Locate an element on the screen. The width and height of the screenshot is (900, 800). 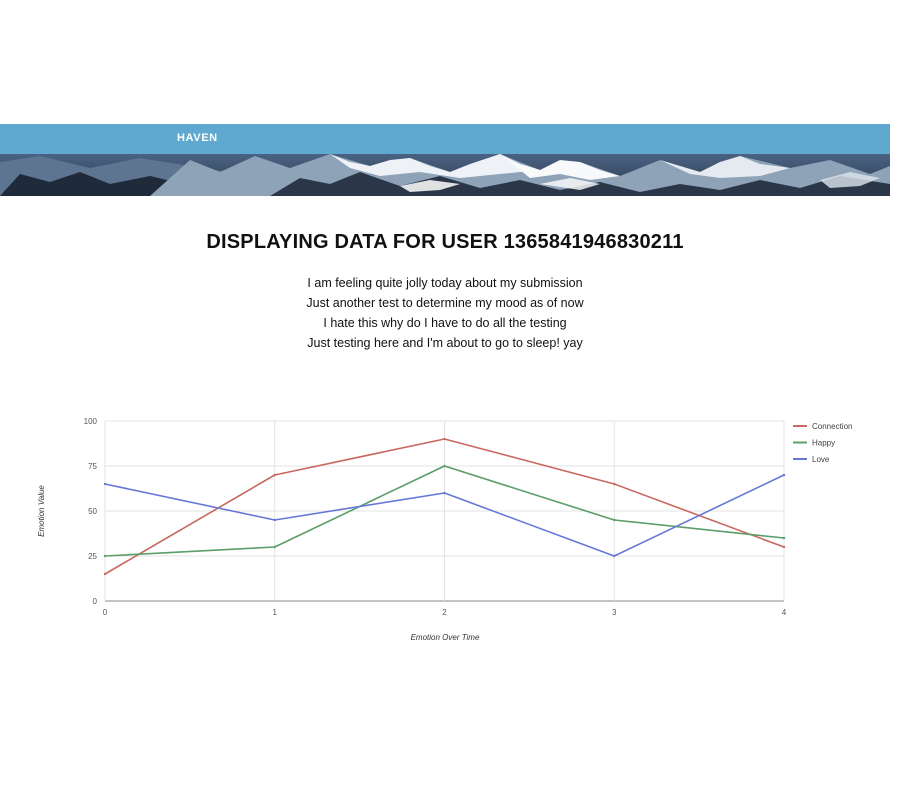
brand-link: HAVEN is located at coordinates (197, 138).